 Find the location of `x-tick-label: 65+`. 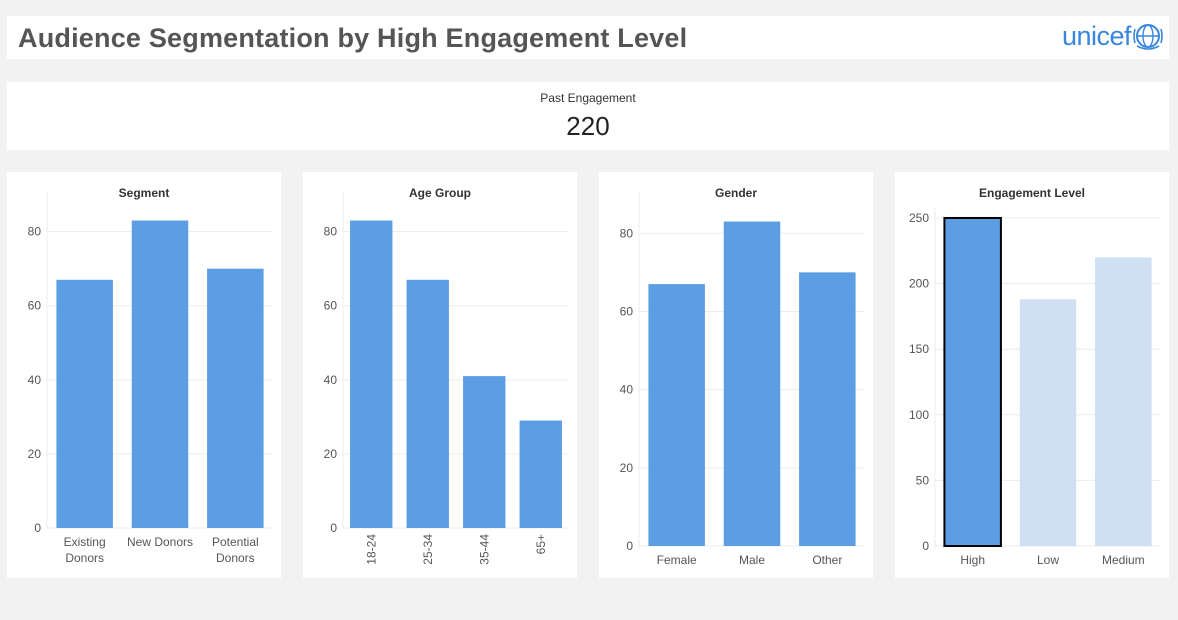

x-tick-label: 65+ is located at coordinates (541, 544).